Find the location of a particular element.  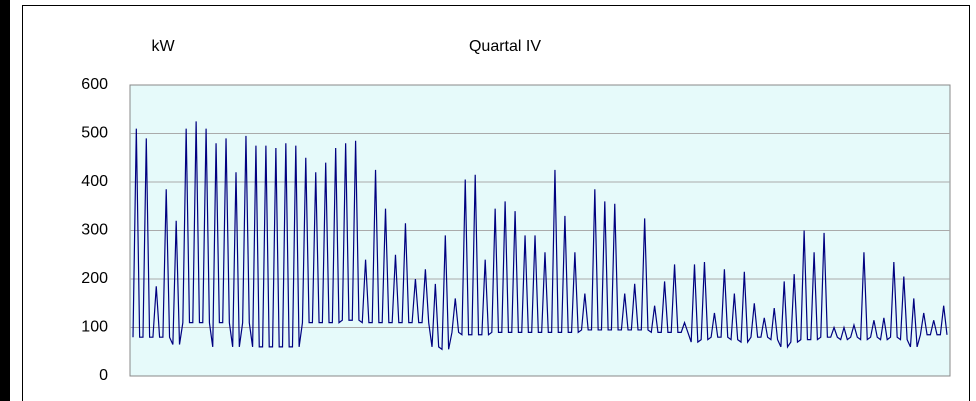

y-axis-label: kW is located at coordinates (163, 46).